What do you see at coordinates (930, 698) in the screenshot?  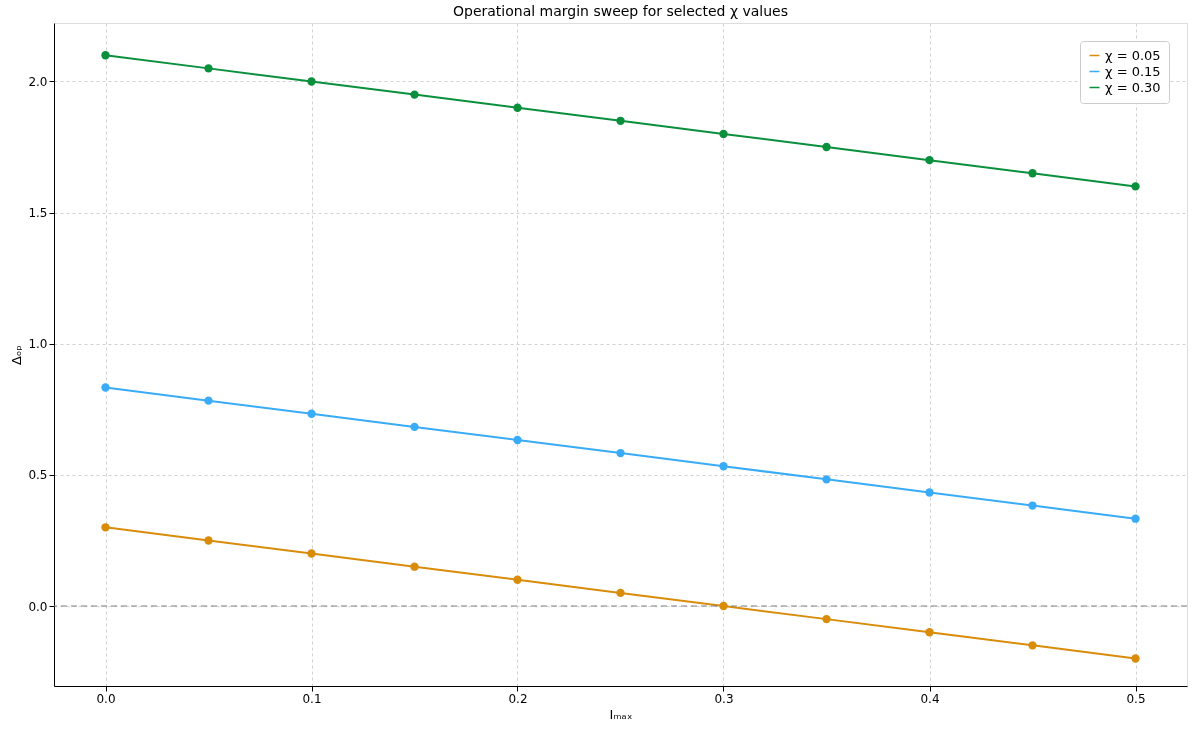 I see `x-tick-label: 0.4` at bounding box center [930, 698].